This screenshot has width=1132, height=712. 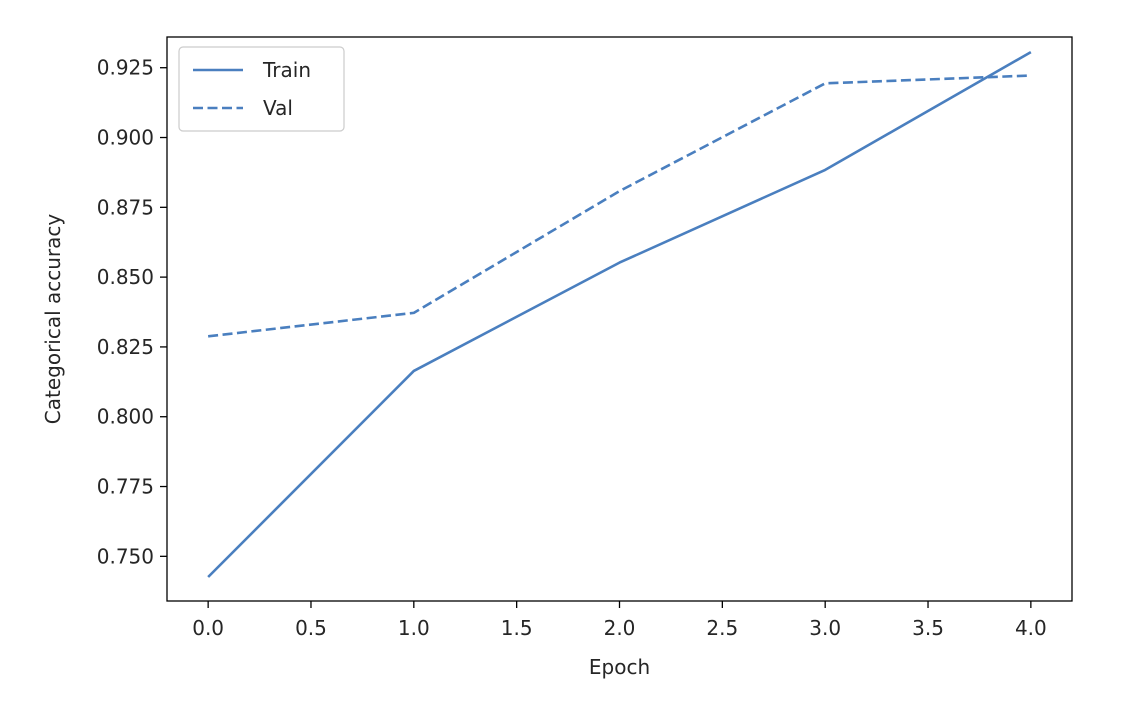 I want to click on x-tick-label: 0.0, so click(x=208, y=628).